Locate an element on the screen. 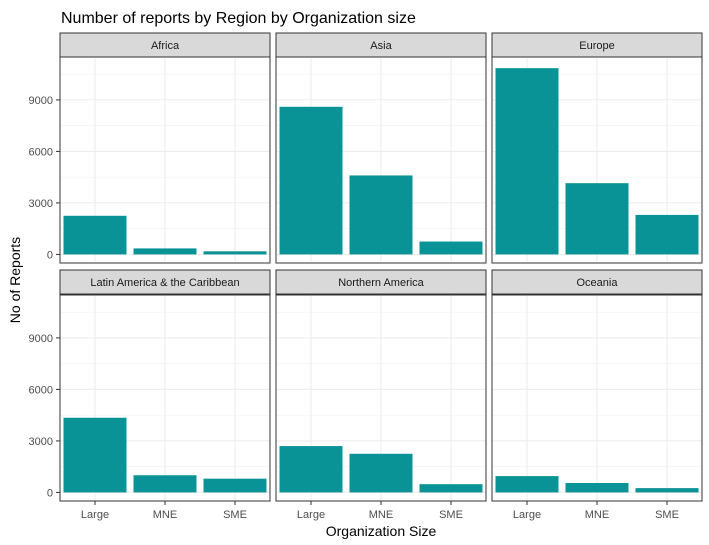 This screenshot has width=709, height=545. facet-panel-2: Europe is located at coordinates (597, 148).